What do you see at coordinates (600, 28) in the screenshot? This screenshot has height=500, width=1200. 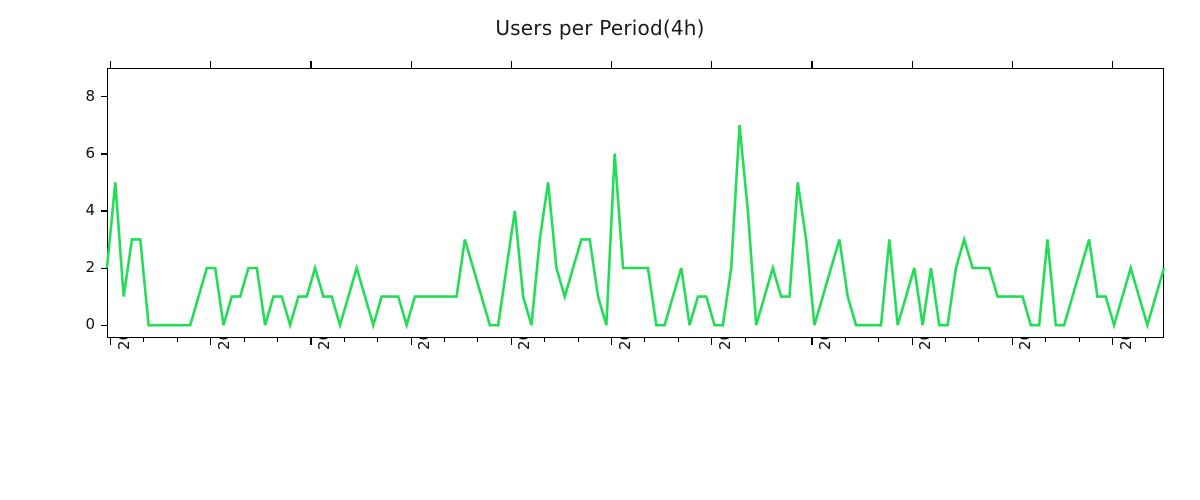 I see `page-title: Users per Period(4h)` at bounding box center [600, 28].